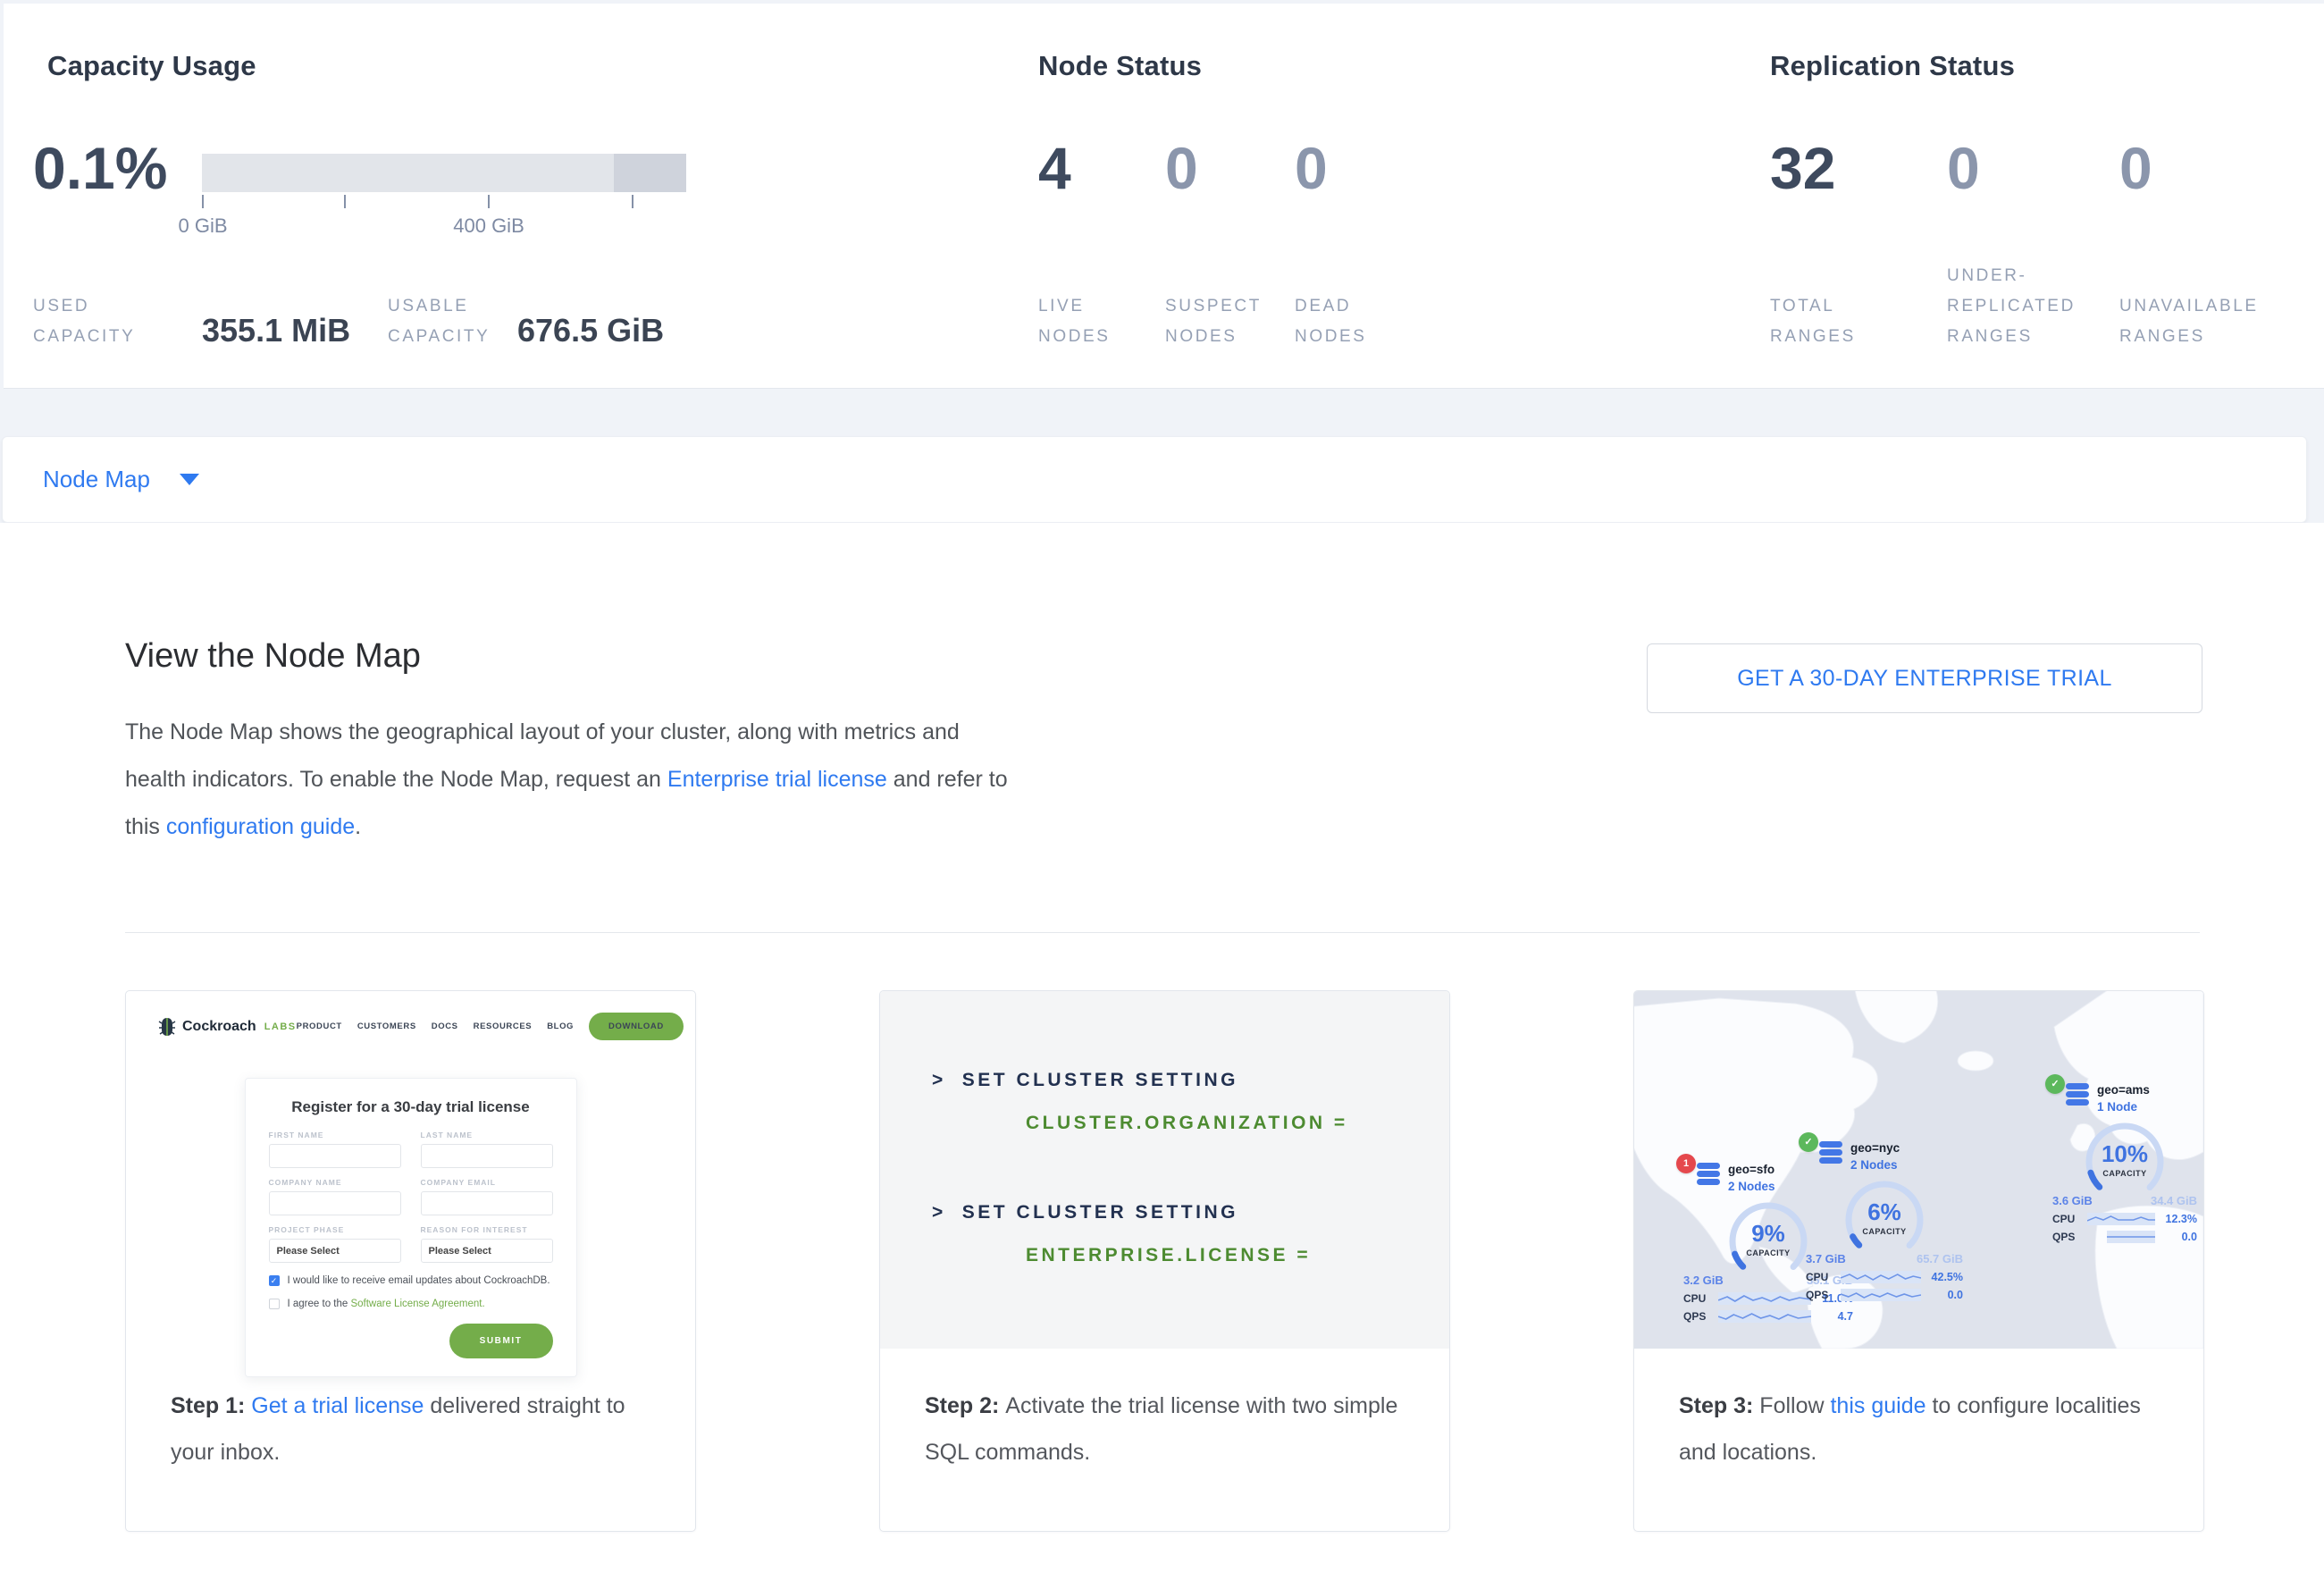  Describe the element at coordinates (1947, 1277) in the screenshot. I see `cpu-value: 42.5%` at that location.